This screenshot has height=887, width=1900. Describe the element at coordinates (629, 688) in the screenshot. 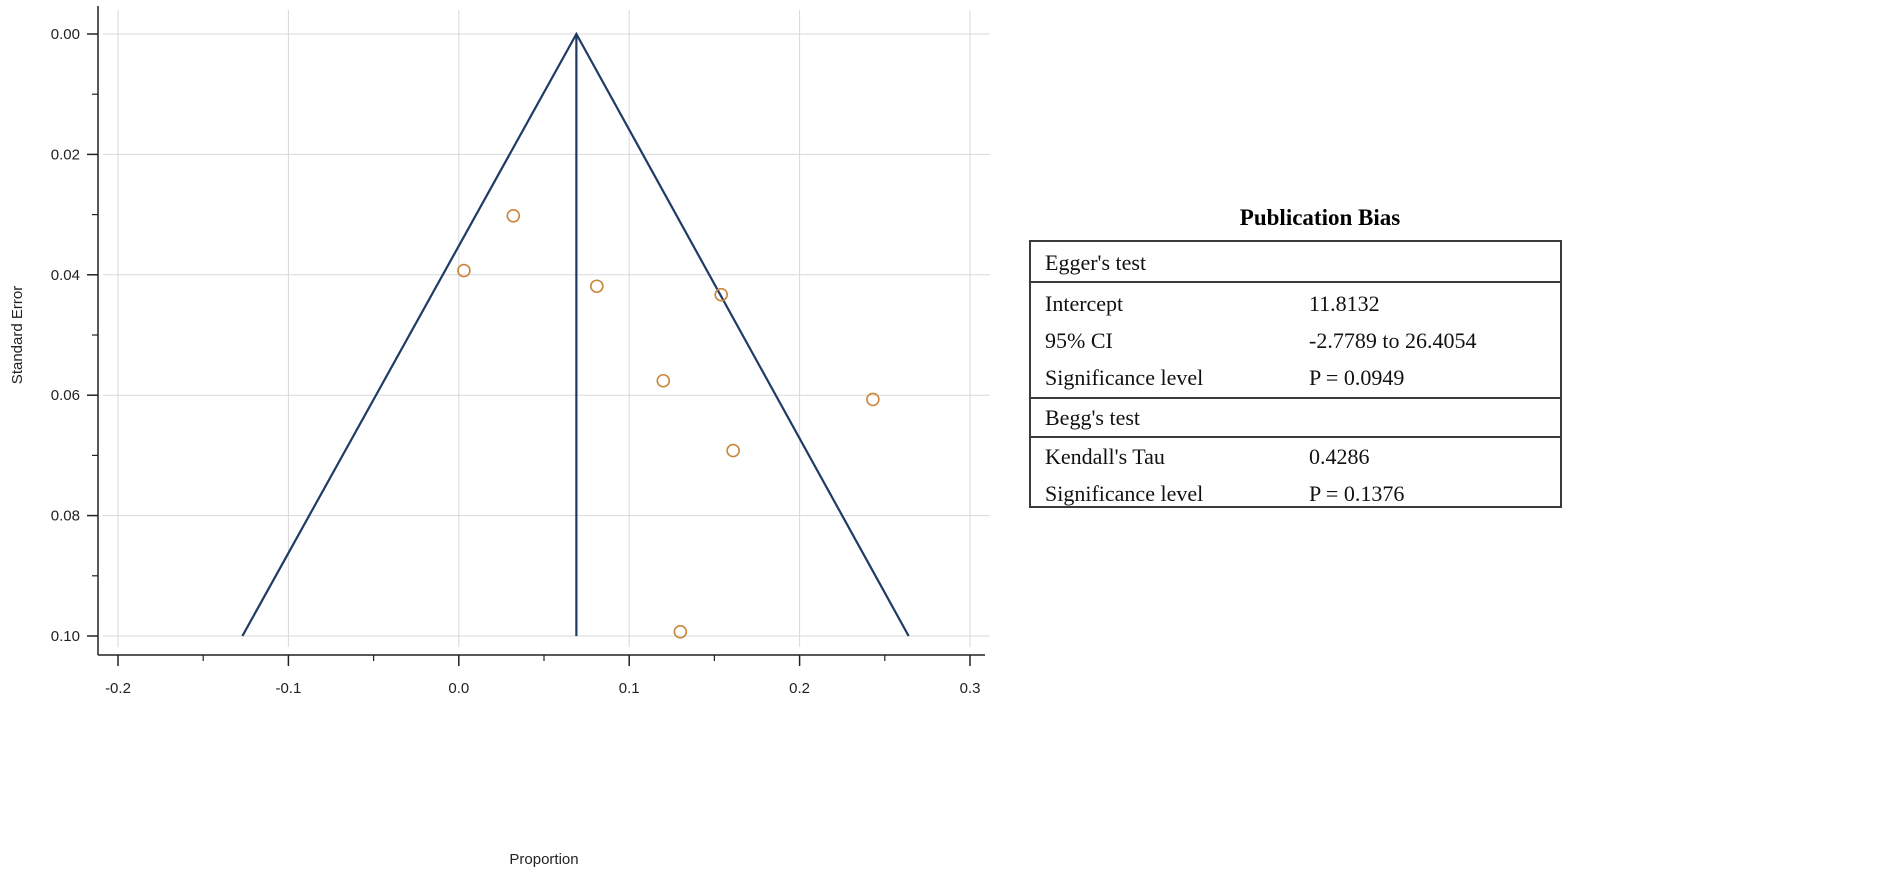

I see `x-tick-label: 0.1` at that location.